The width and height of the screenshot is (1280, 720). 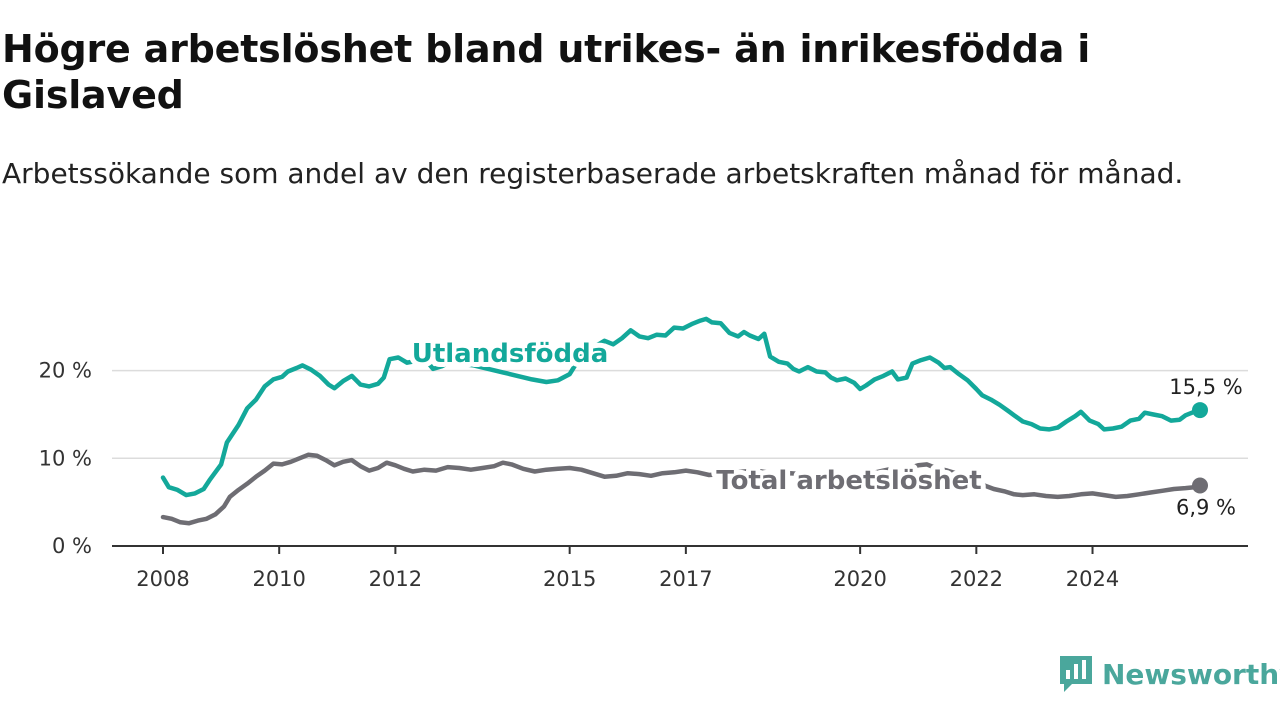 I want to click on x-tick-label: 2008, so click(x=162, y=579).